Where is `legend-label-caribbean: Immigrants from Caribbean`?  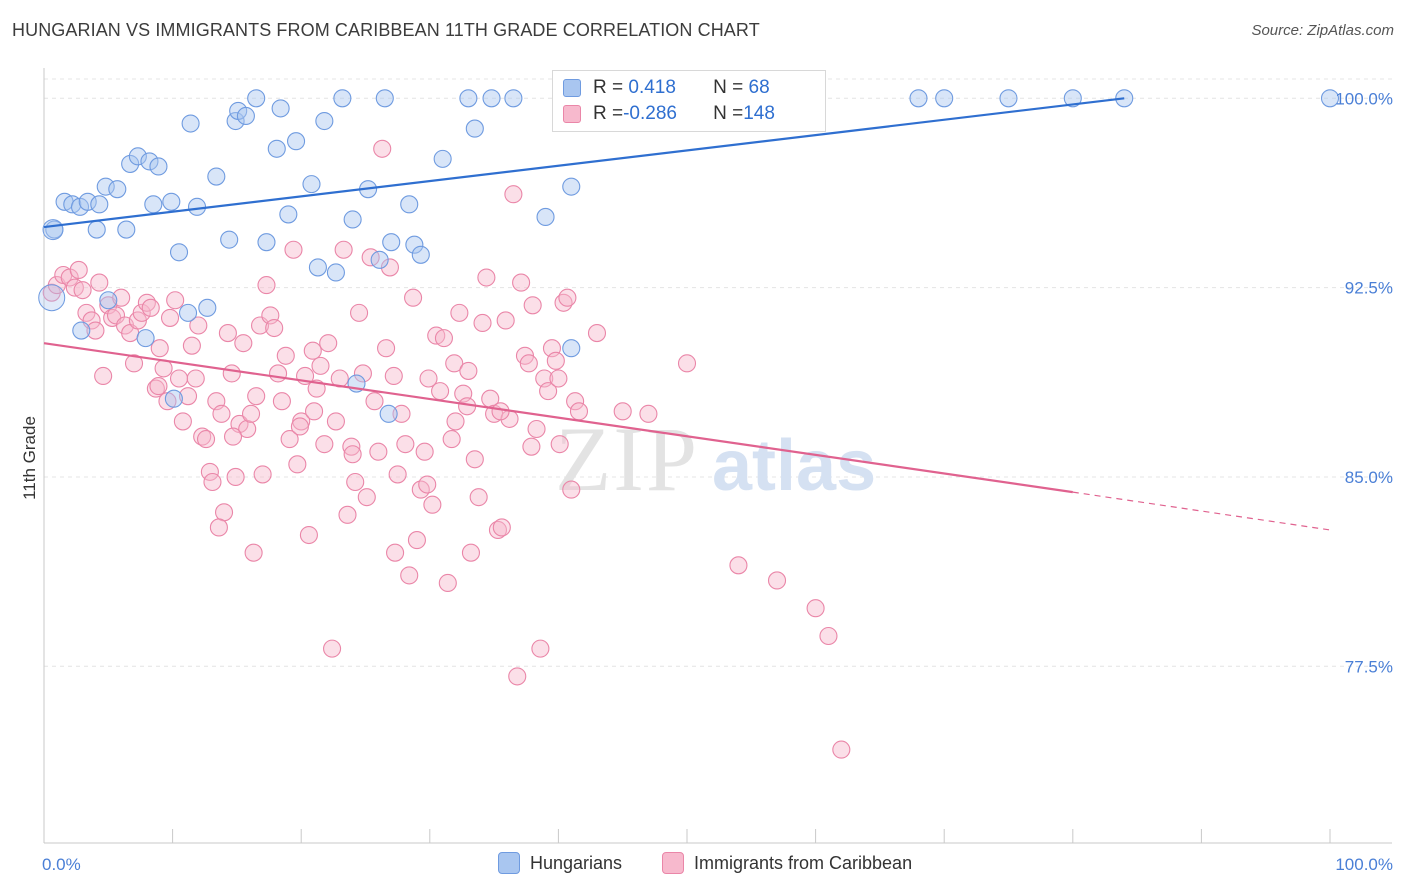 legend-label-caribbean: Immigrants from Caribbean is located at coordinates (803, 862).